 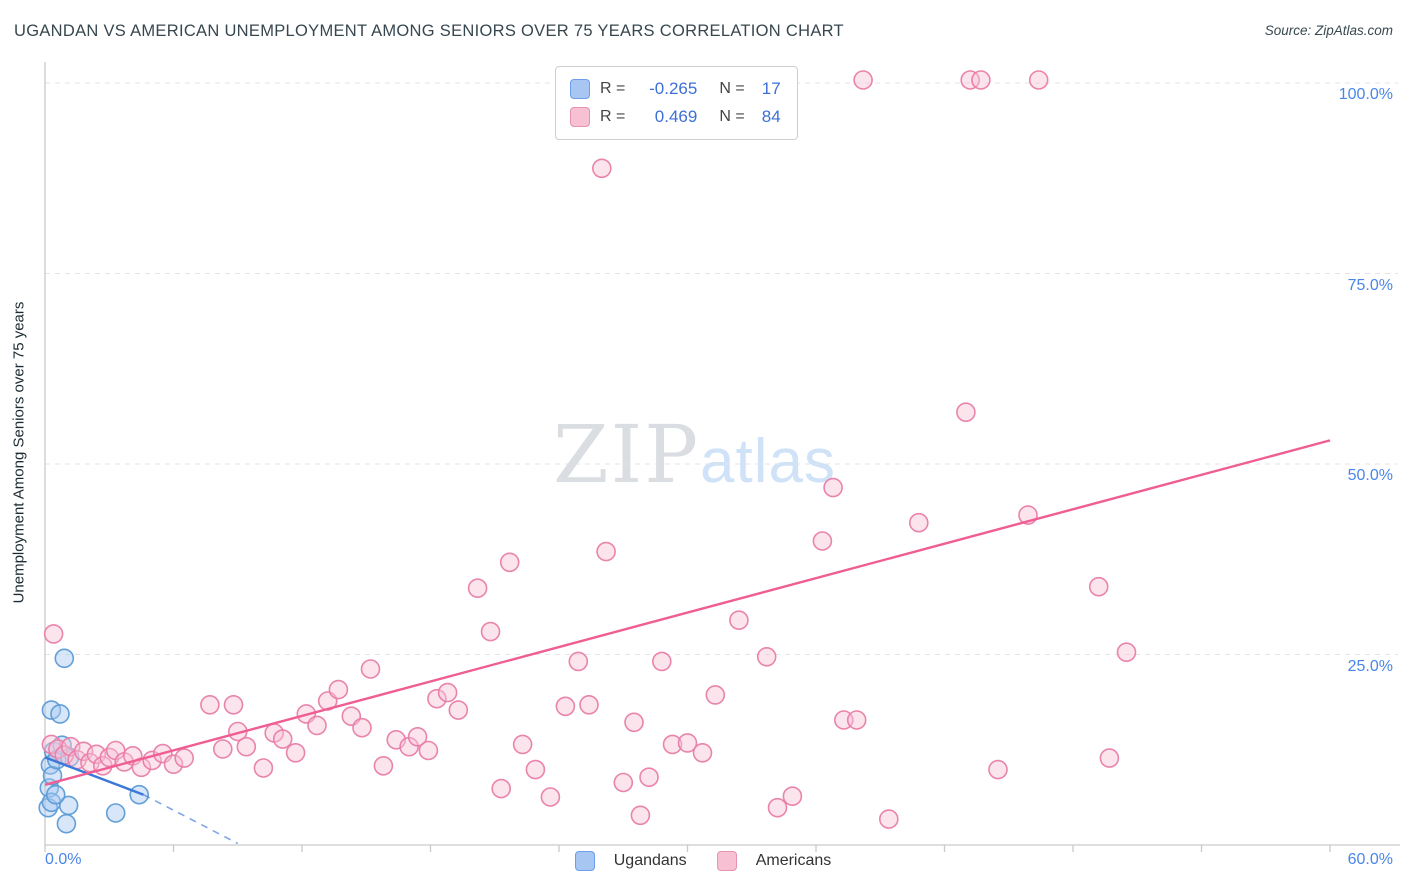 I want to click on legend-row-ugandans: R = -0.265 N = 17, so click(x=675, y=89).